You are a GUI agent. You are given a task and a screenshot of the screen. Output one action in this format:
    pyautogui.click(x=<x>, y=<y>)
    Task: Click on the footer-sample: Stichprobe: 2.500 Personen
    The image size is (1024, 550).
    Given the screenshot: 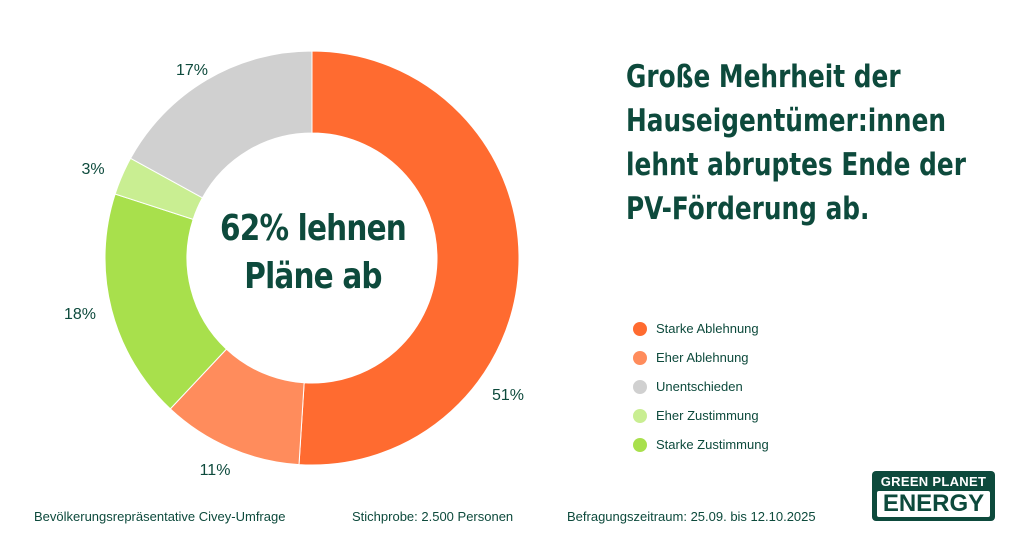 What is the action you would take?
    pyautogui.click(x=433, y=516)
    